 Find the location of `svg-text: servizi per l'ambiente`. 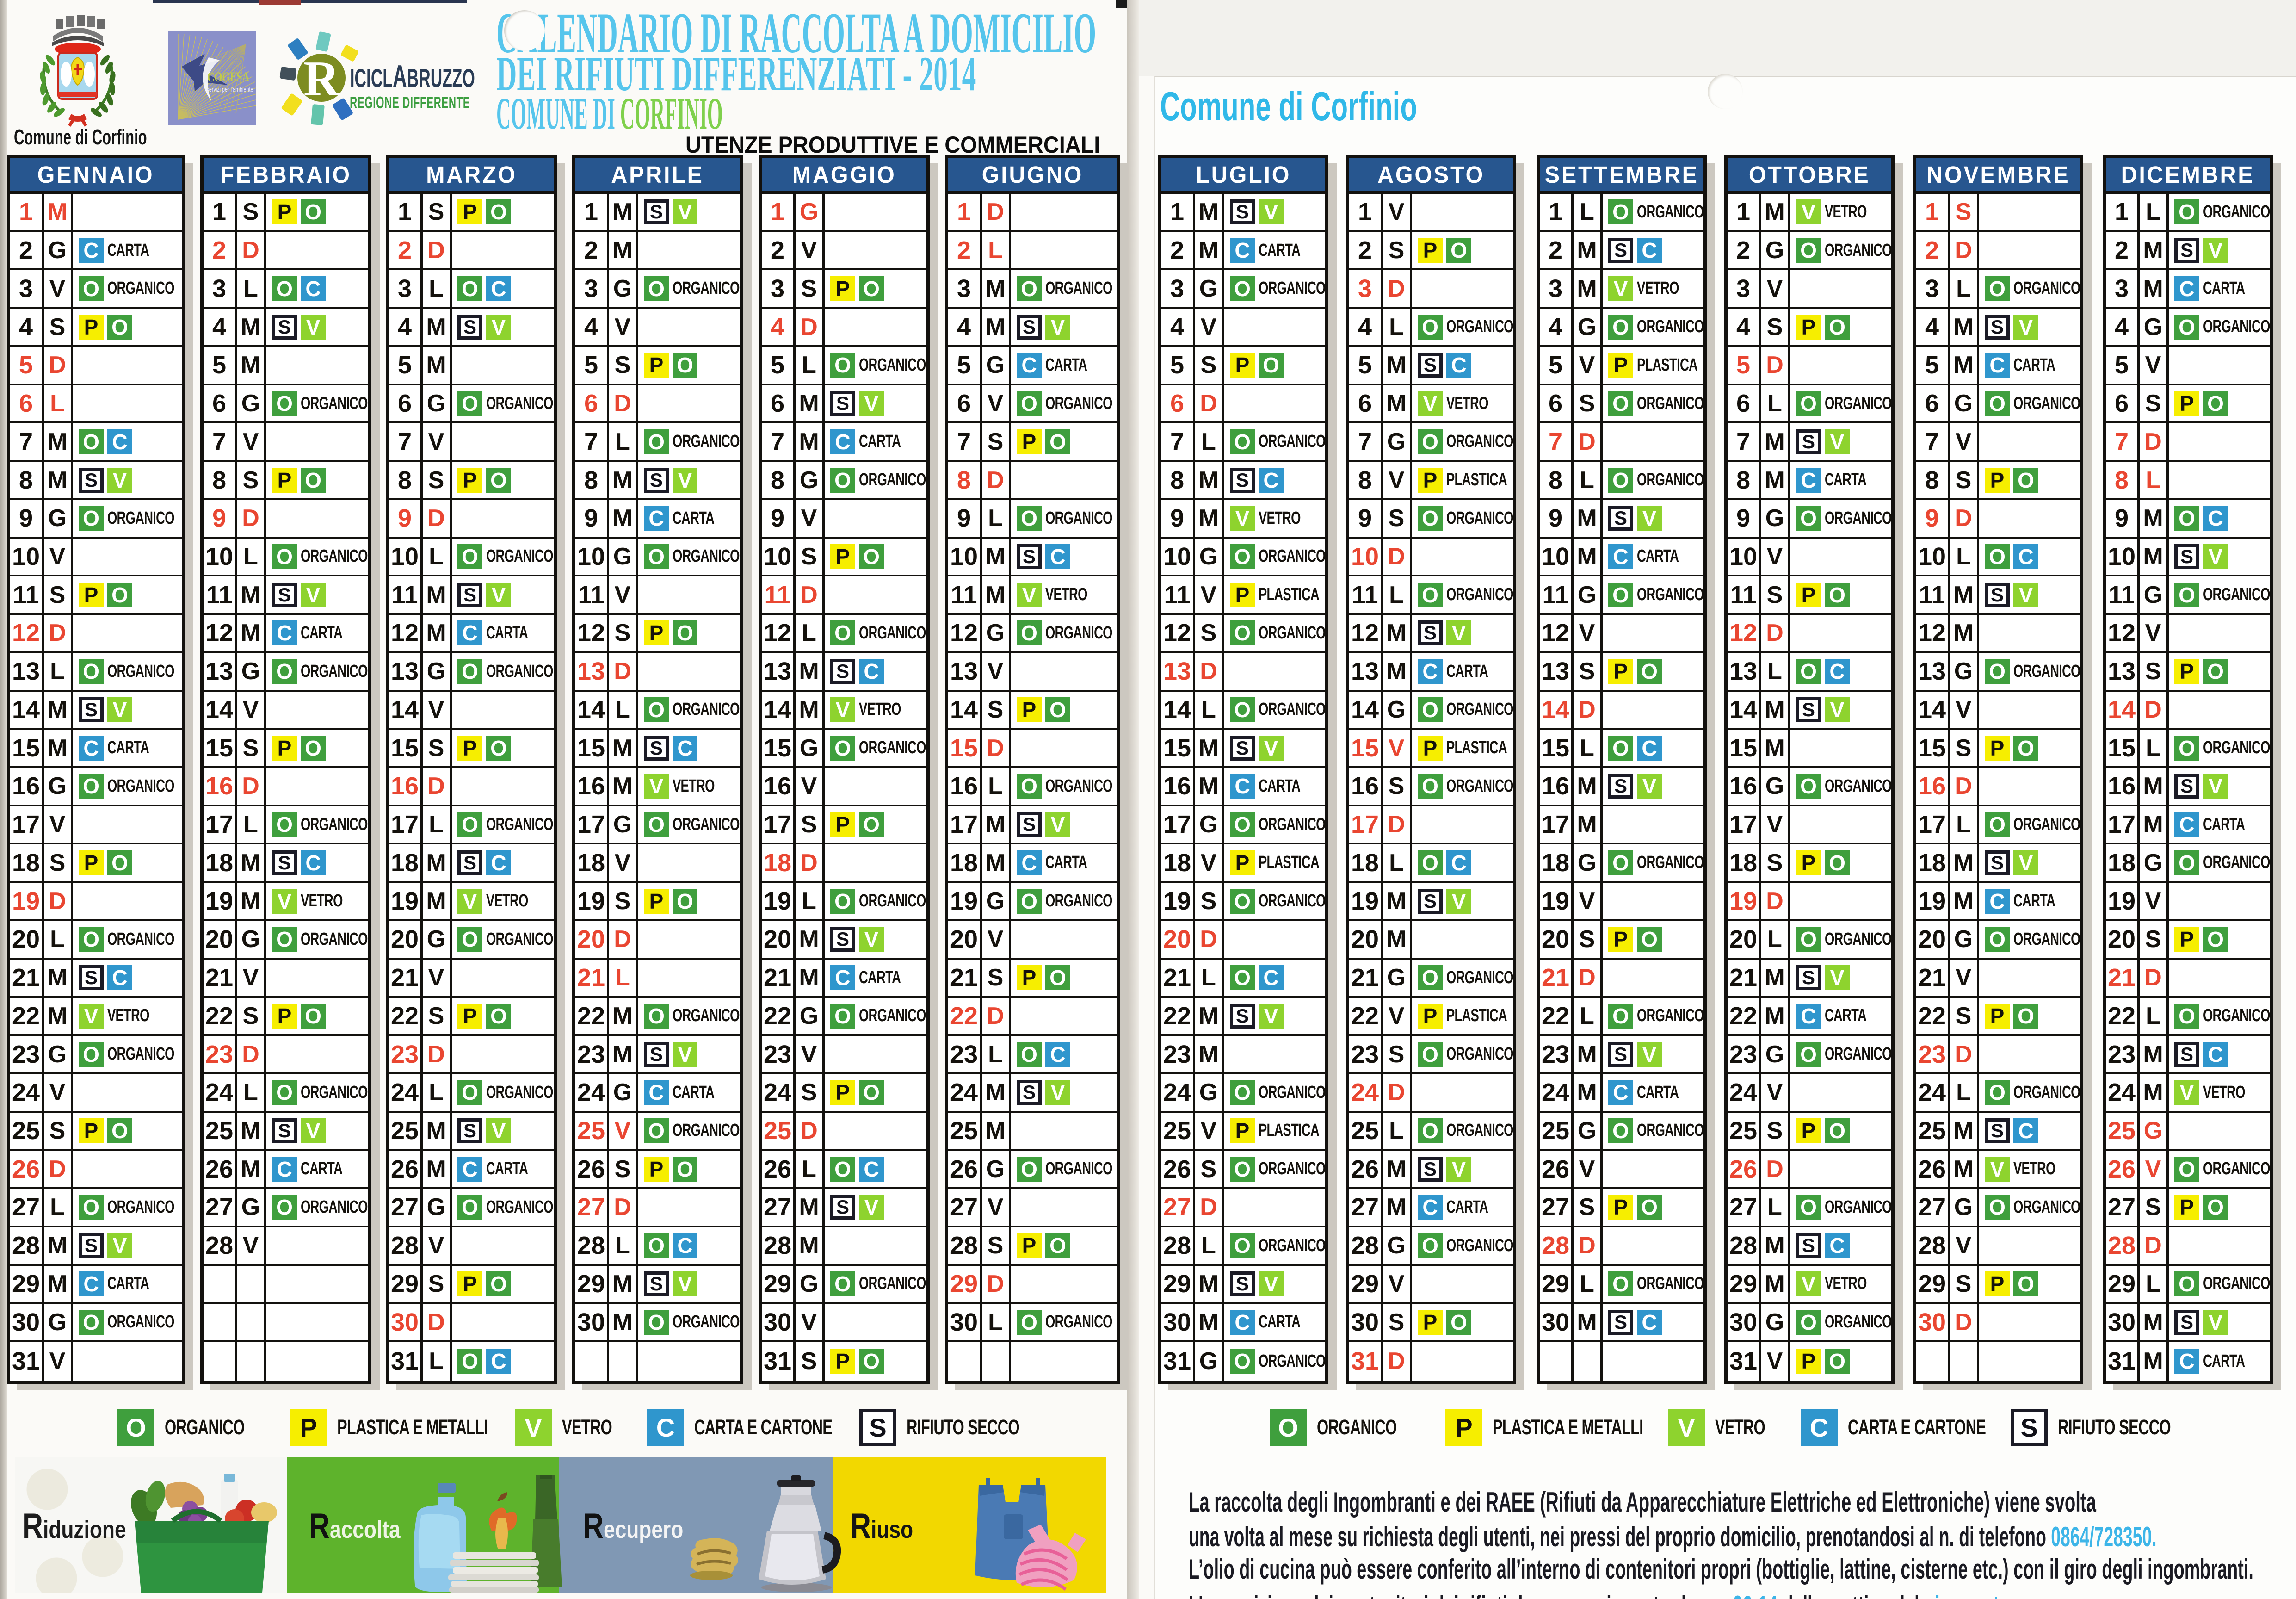

svg-text: servizi per l'ambiente is located at coordinates (230, 89).